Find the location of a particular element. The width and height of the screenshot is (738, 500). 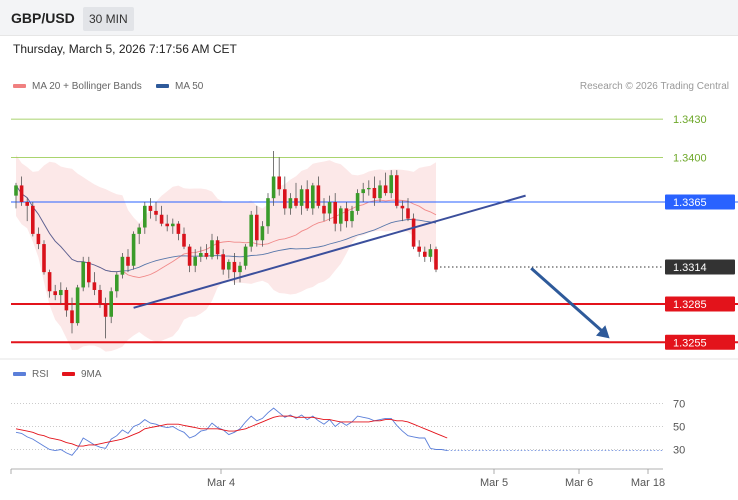

legend-rsi: RSI is located at coordinates (31, 374).